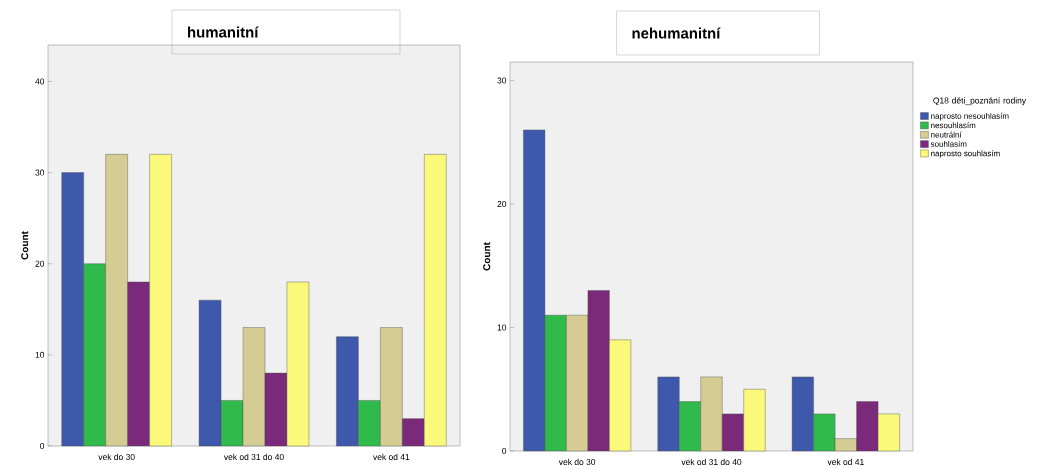 Image resolution: width=1047 pixels, height=469 pixels. Describe the element at coordinates (676, 33) in the screenshot. I see `chart-title: nehumanitní` at that location.